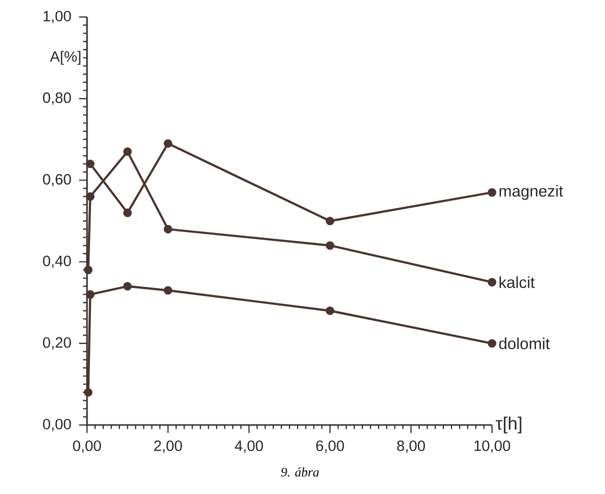 Image resolution: width=605 pixels, height=494 pixels. Describe the element at coordinates (330, 446) in the screenshot. I see `x-tick-label: 6,00` at that location.